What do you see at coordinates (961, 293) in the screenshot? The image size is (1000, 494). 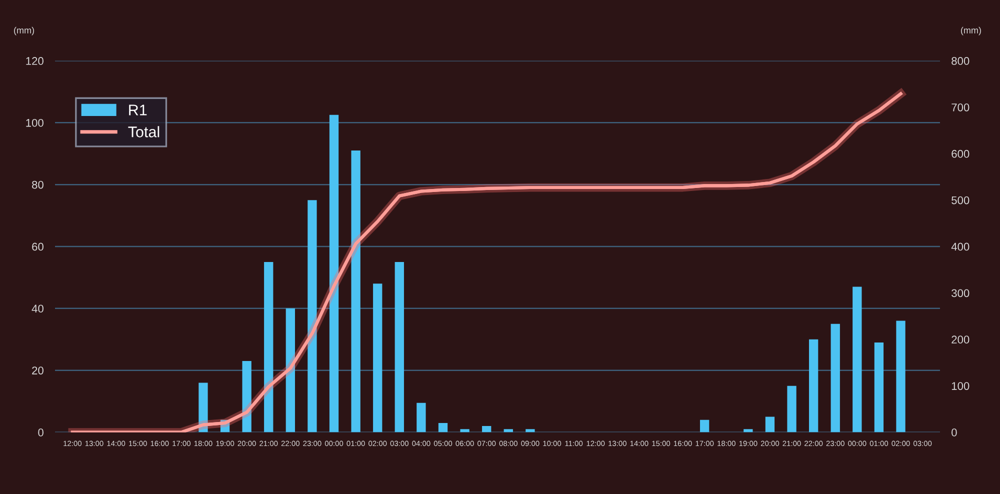 I see `y2-tick-label: 300` at bounding box center [961, 293].